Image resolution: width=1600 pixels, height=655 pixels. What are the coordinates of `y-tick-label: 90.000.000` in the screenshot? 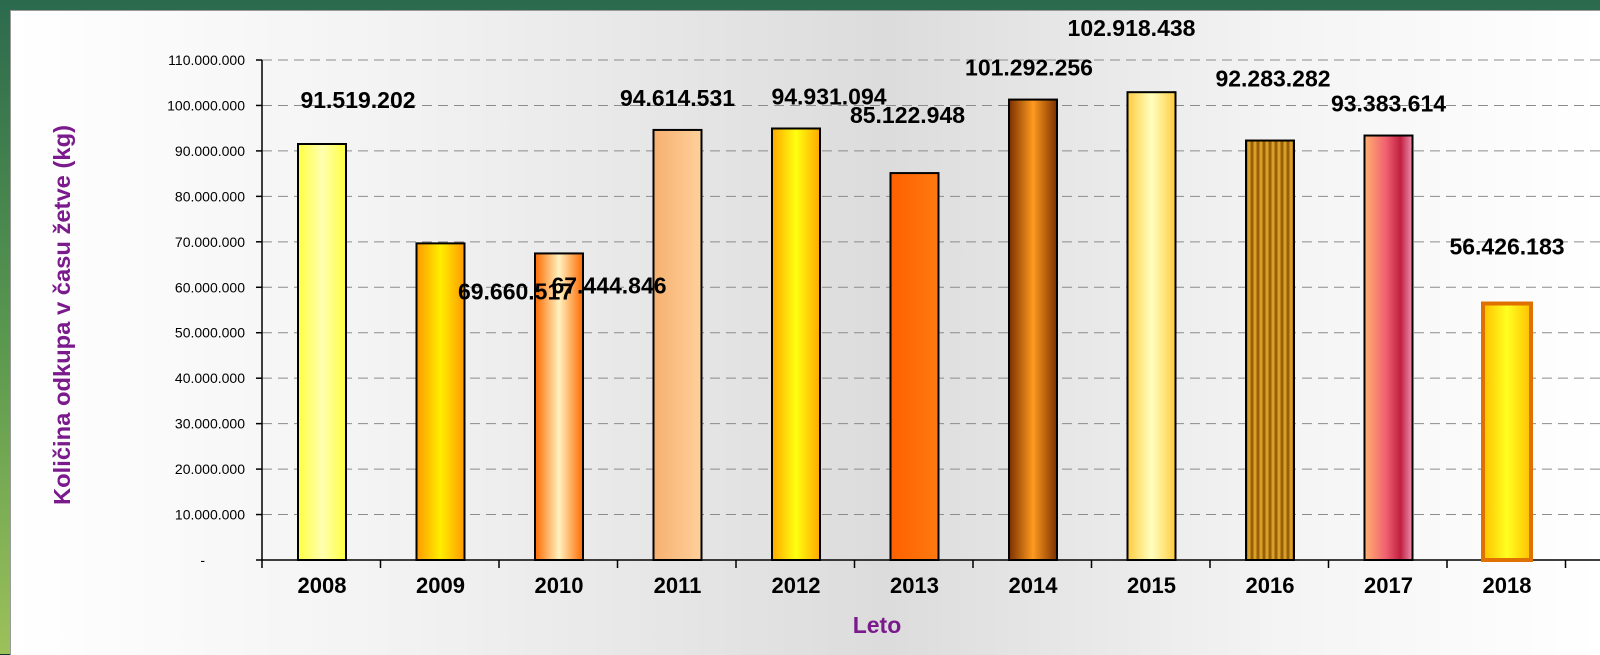 It's located at (210, 151).